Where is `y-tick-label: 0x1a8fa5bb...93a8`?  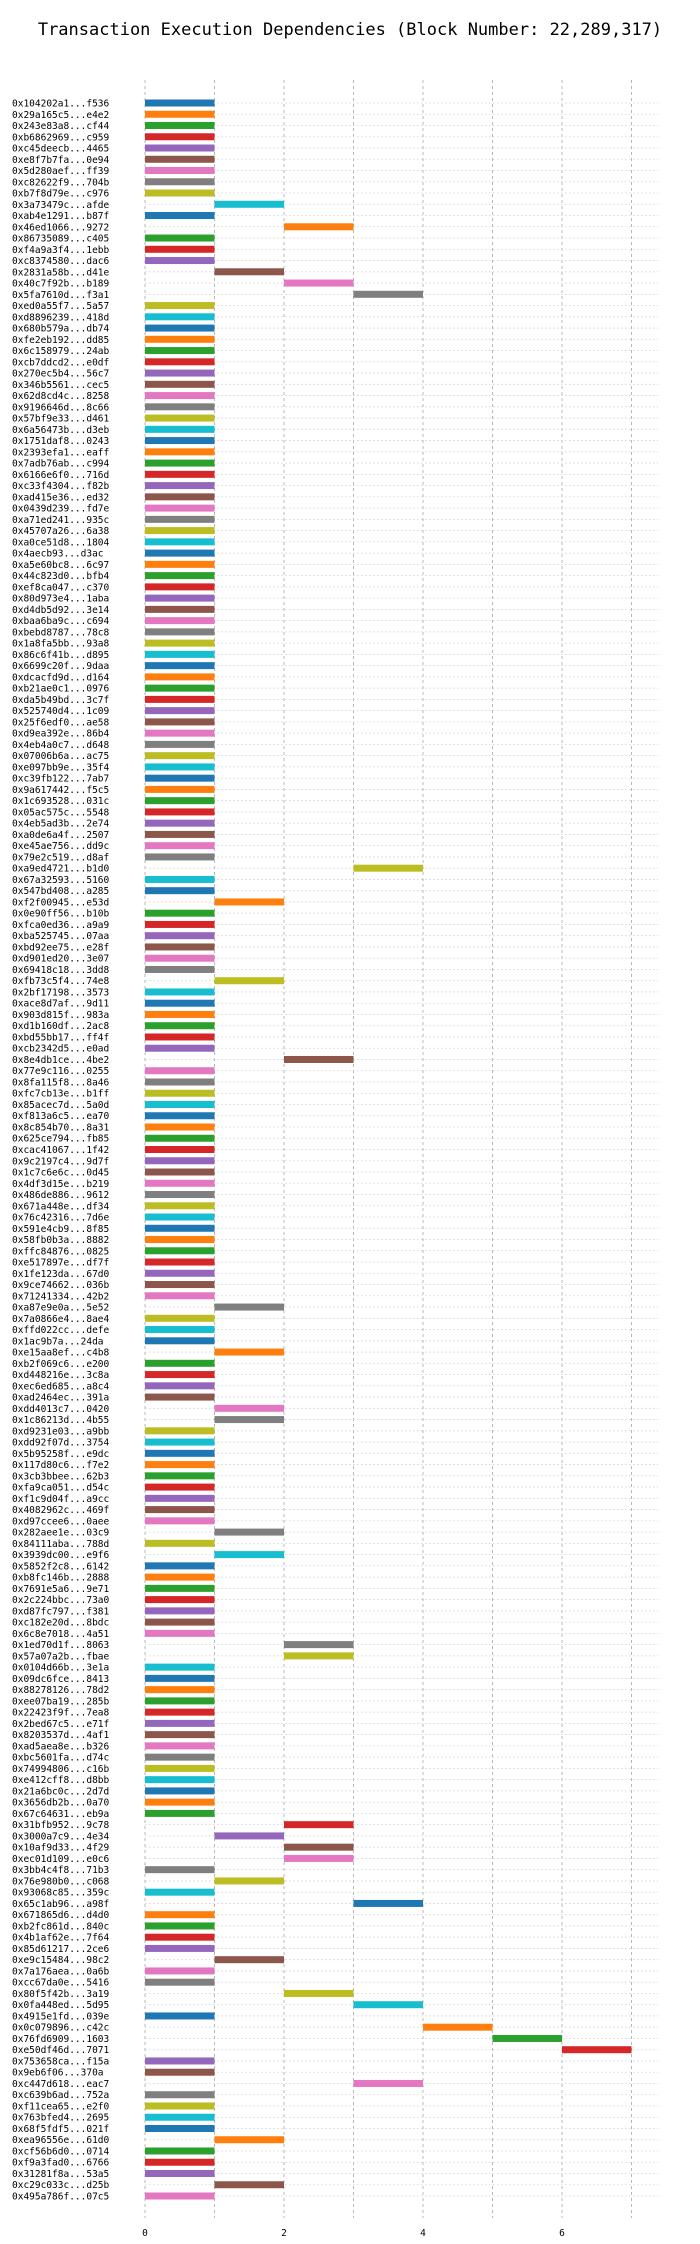
y-tick-label: 0x1a8fa5bb...93a8 is located at coordinates (61, 644).